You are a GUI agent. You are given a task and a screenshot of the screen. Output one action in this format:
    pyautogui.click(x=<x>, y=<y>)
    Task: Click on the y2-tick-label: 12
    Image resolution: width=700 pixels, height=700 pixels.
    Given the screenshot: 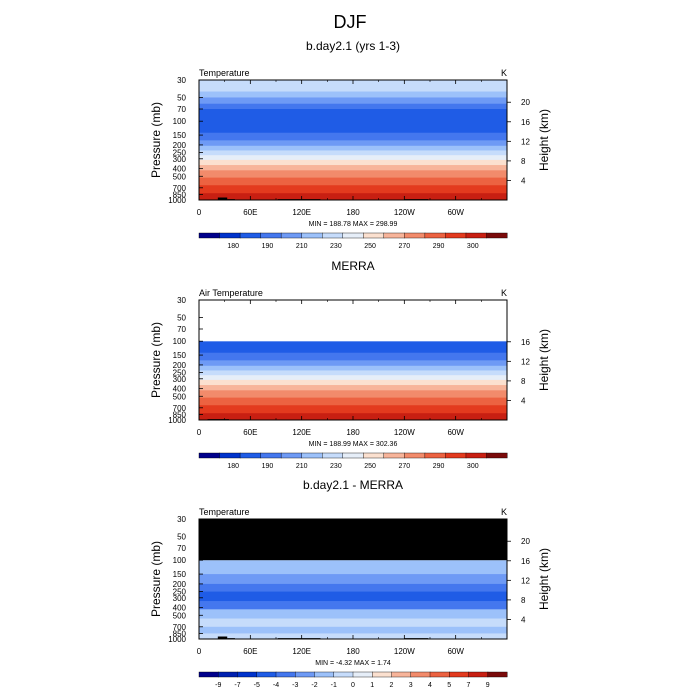 What is the action you would take?
    pyautogui.click(x=525, y=141)
    